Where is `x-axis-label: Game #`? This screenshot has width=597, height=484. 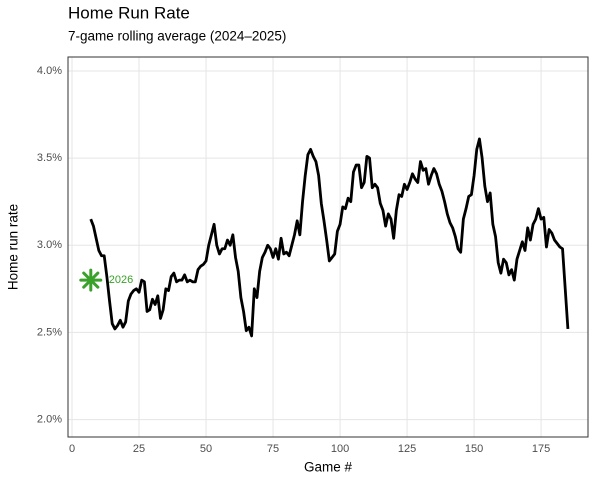 x-axis-label: Game # is located at coordinates (328, 467).